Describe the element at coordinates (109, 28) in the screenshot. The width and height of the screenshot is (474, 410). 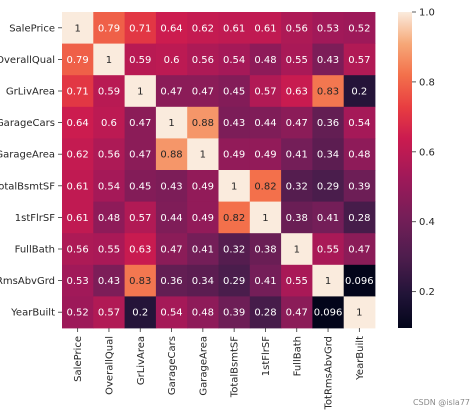
I see `cell-value-label: 0.79` at that location.